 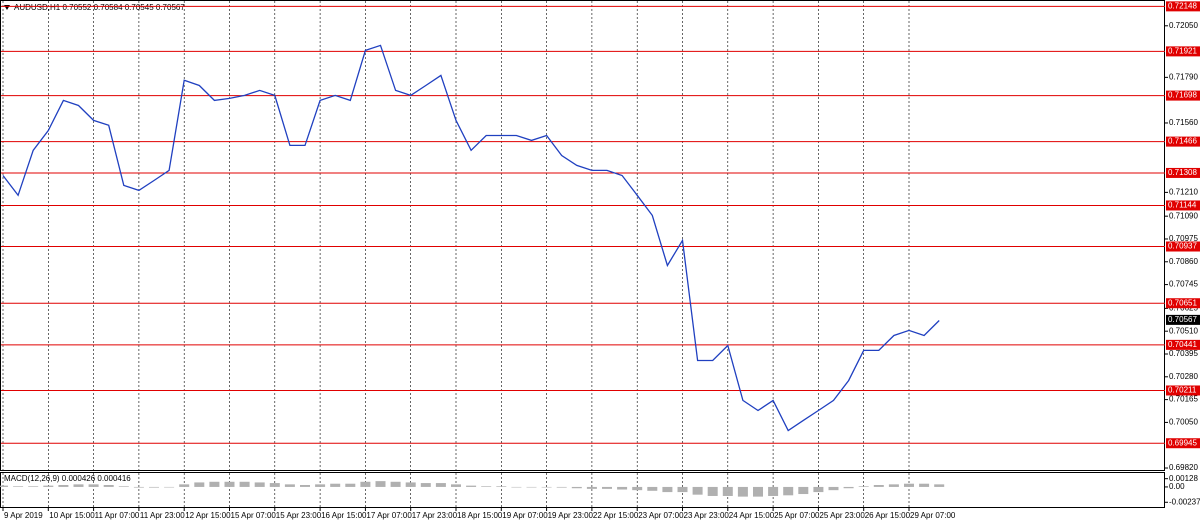 I want to click on level-label: 0.70651, so click(x=1182, y=302).